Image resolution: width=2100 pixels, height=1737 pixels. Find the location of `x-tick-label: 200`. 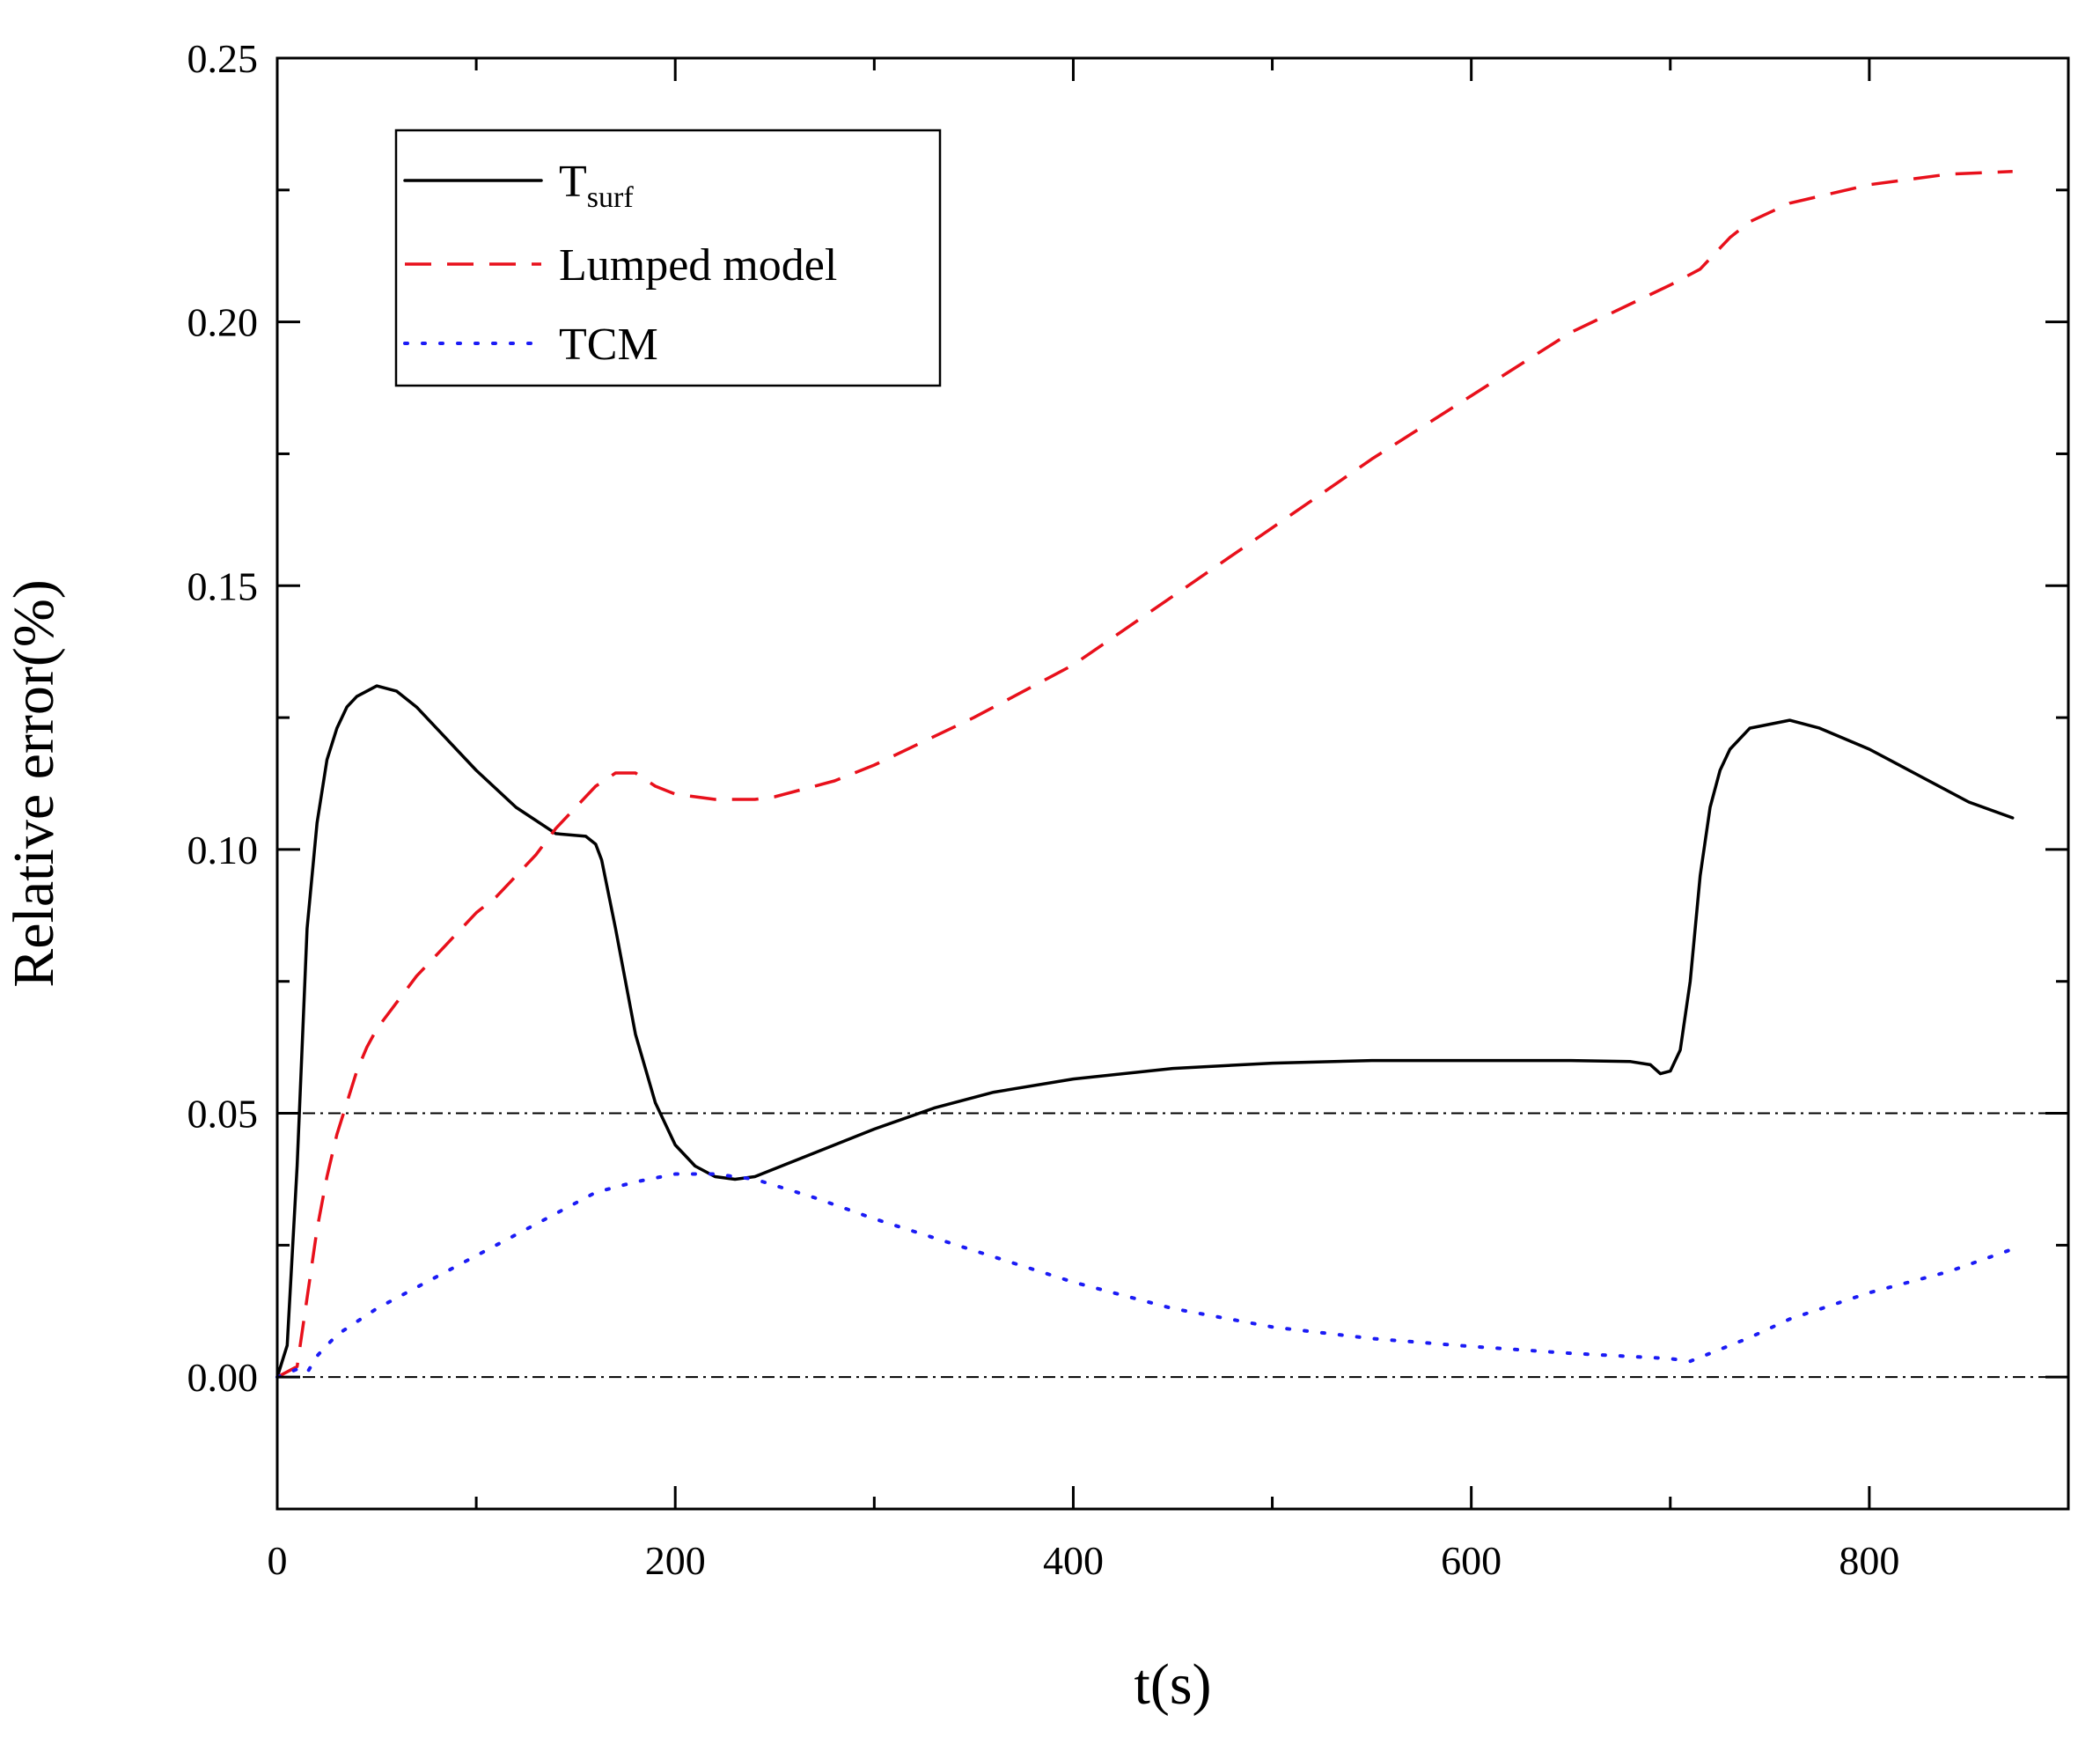

x-tick-label: 200 is located at coordinates (675, 1560).